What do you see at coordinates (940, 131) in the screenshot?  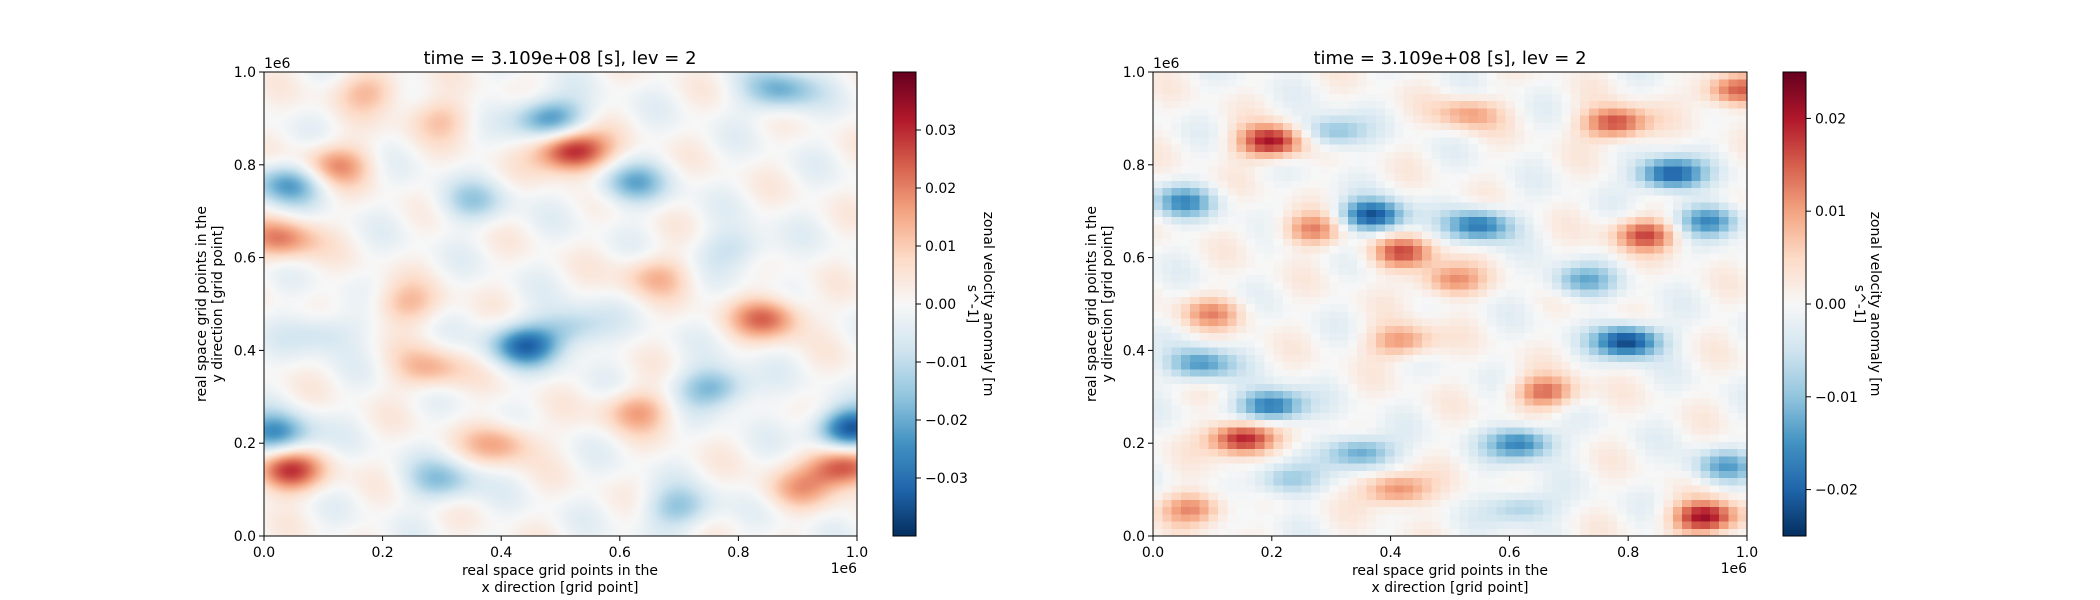 I see `colorbar-tick-label: 0.03` at bounding box center [940, 131].